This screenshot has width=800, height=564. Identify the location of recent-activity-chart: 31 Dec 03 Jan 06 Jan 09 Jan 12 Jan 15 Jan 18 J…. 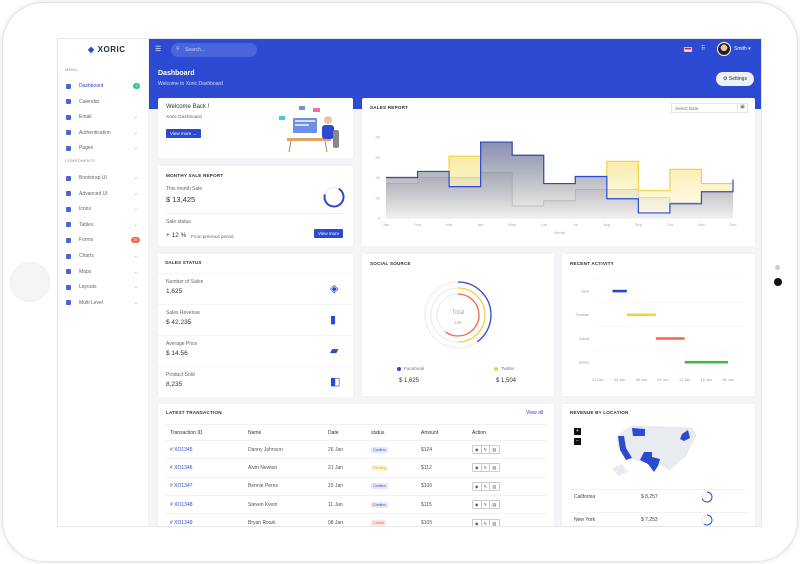
(659, 330).